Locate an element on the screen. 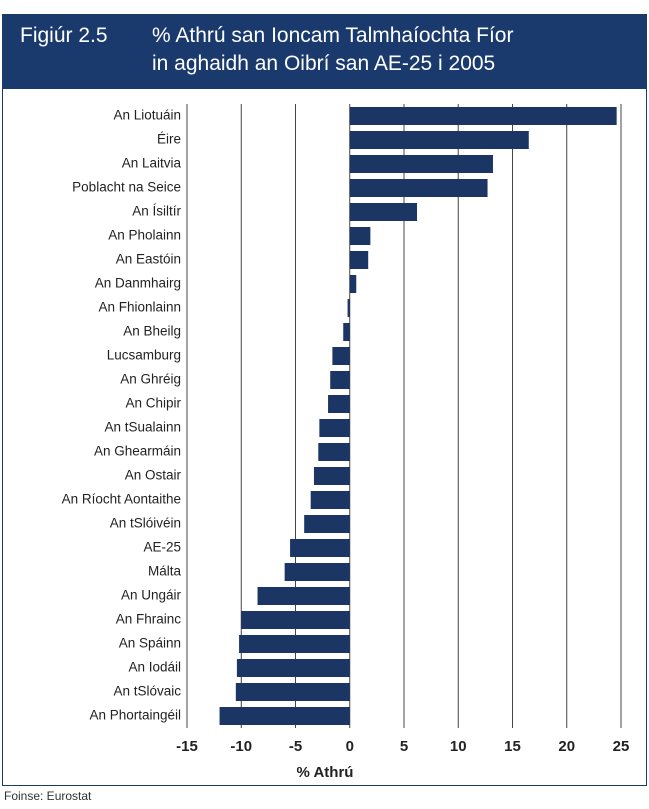 Image resolution: width=649 pixels, height=809 pixels. y-tick-label: An Ostair is located at coordinates (153, 475).